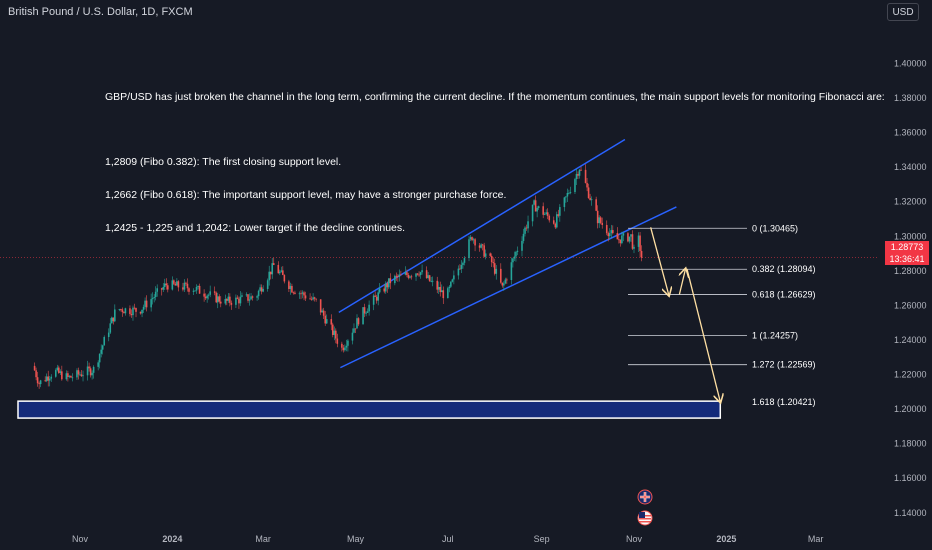 This screenshot has width=932, height=550. I want to click on x-tick-label: 2025, so click(726, 539).